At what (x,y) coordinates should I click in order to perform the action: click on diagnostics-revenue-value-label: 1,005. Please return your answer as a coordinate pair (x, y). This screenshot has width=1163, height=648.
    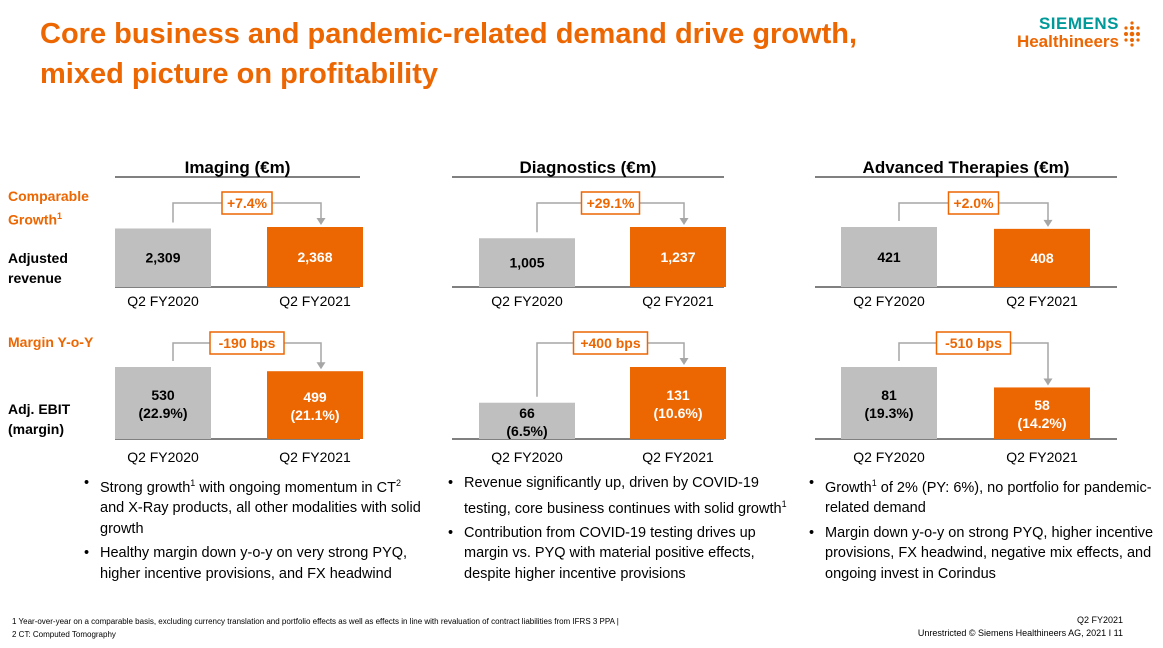
    Looking at the image, I should click on (526, 263).